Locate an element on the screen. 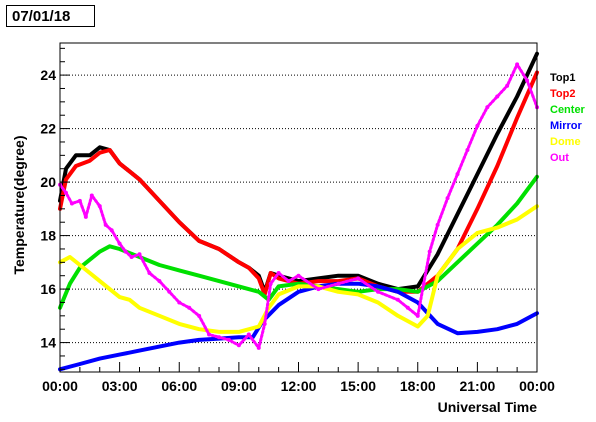  y-tick-label: 18 is located at coordinates (48, 236).